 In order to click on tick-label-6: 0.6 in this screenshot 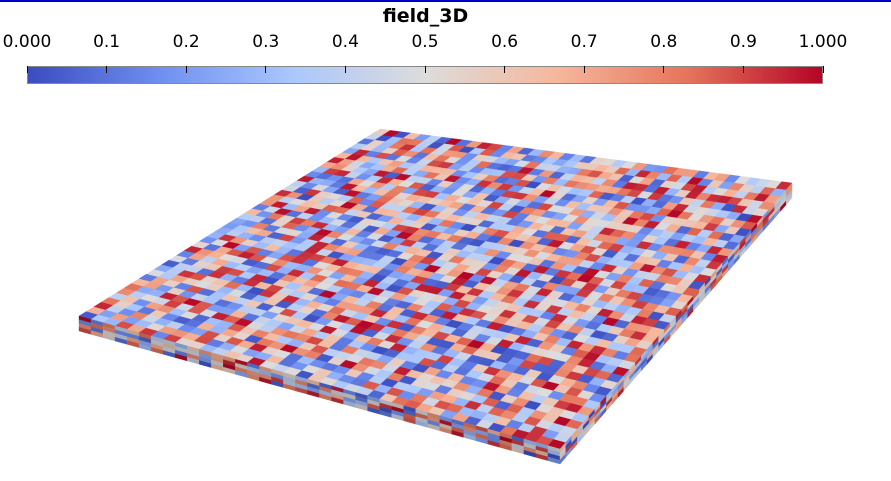, I will do `click(505, 42)`.